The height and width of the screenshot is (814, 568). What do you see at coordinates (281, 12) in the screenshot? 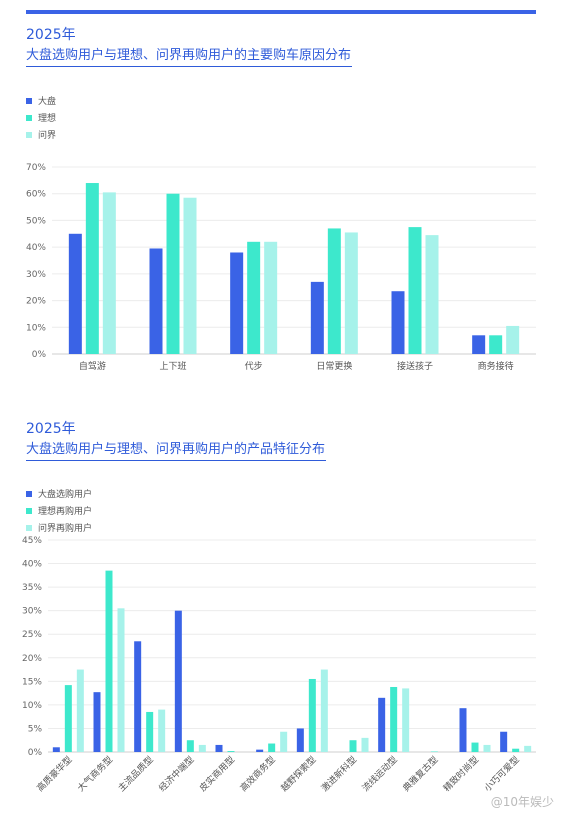
I see `top-accent-bar` at bounding box center [281, 12].